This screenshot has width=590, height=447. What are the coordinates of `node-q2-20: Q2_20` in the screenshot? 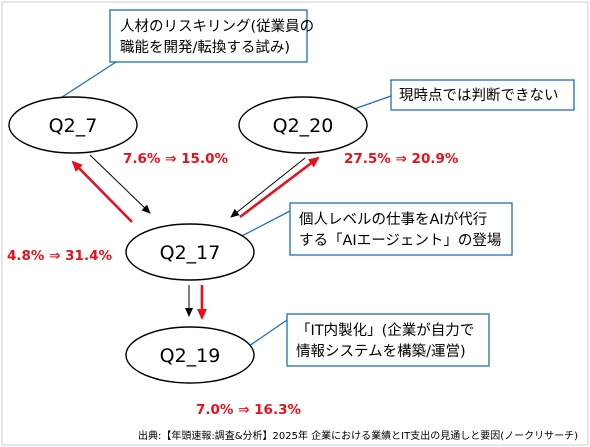 It's located at (303, 125).